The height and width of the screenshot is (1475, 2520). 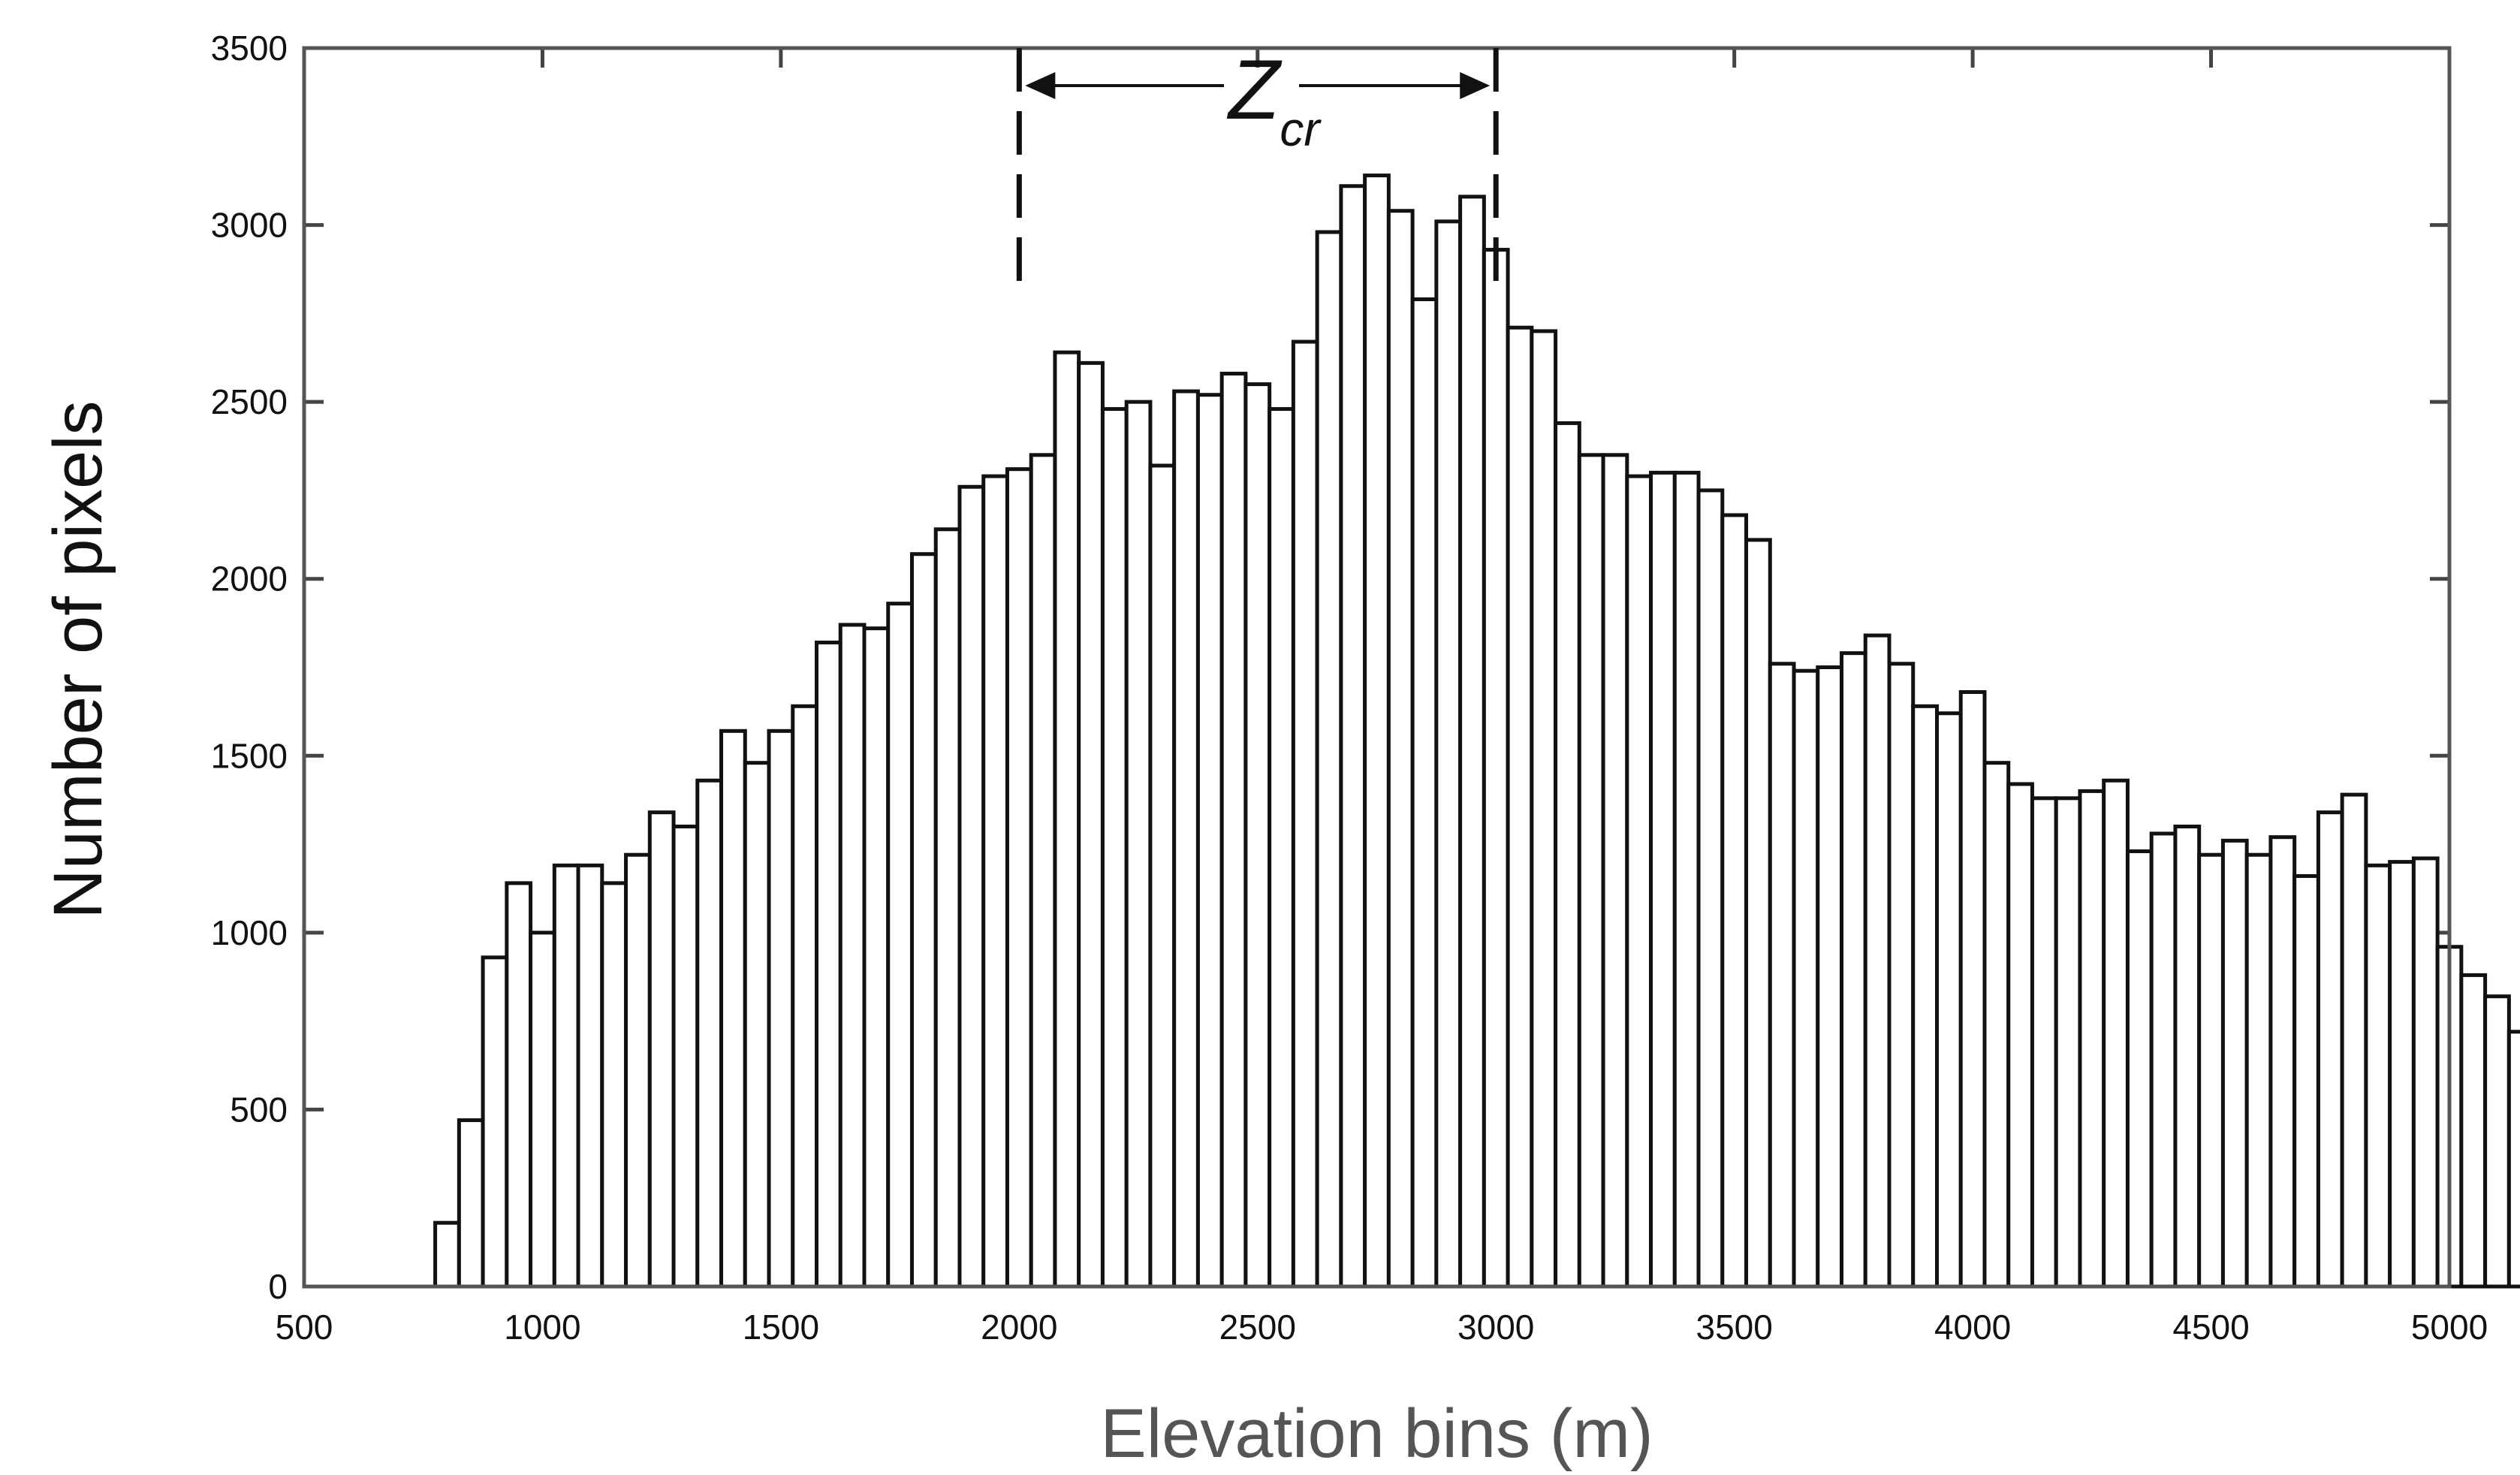 What do you see at coordinates (1382, 1327) in the screenshot?
I see `x-tick-labels: 500 1000 1500 2000 2500 3000 3500 4000 4500 5000` at bounding box center [1382, 1327].